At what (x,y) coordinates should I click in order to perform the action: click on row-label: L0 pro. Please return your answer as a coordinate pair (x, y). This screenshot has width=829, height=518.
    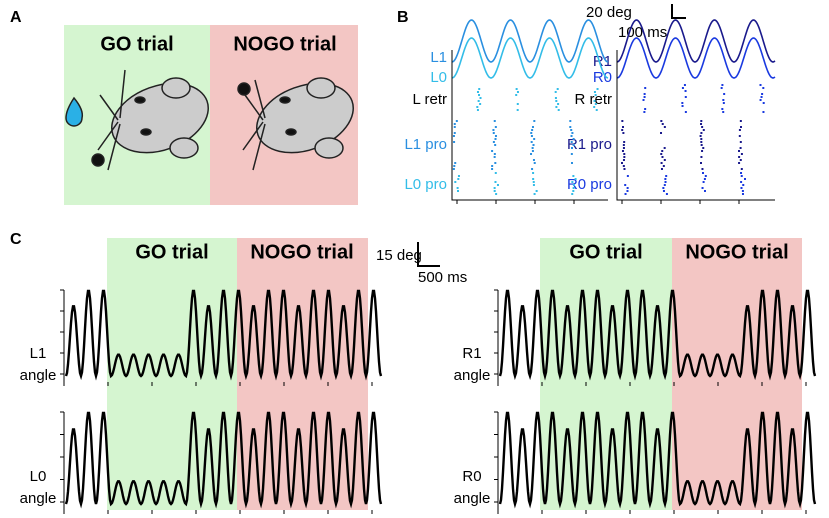
    Looking at the image, I should click on (425, 184).